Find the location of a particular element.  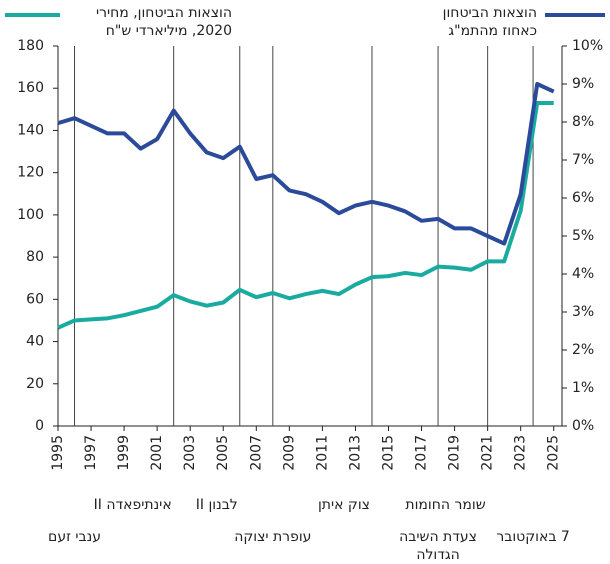

event-label: צוק איתן is located at coordinates (343, 505).